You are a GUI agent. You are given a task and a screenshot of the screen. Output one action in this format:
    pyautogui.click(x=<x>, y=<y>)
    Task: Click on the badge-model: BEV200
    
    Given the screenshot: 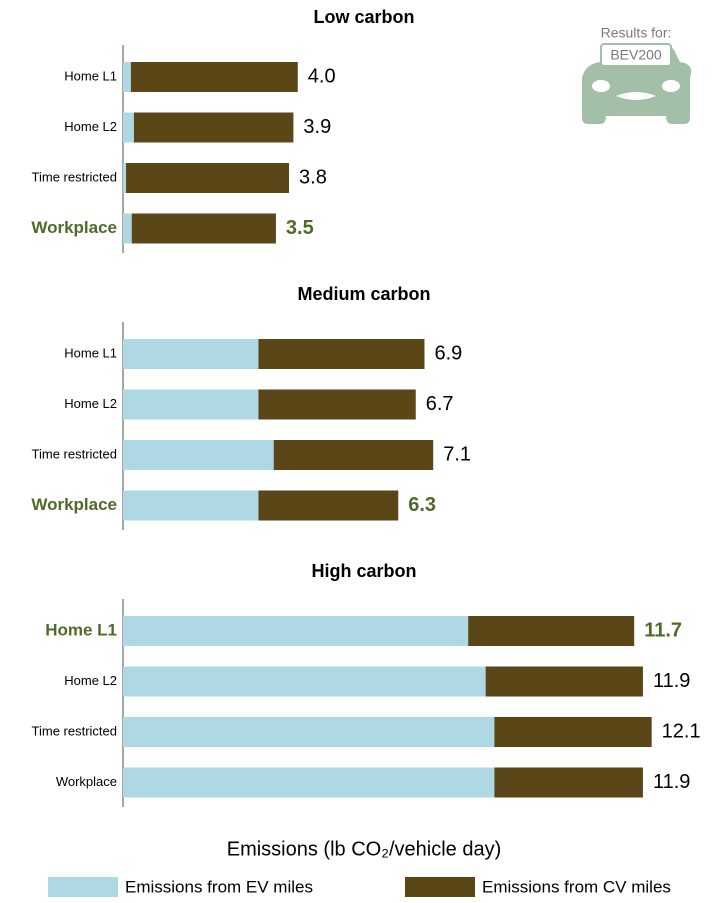 What is the action you would take?
    pyautogui.click(x=636, y=55)
    